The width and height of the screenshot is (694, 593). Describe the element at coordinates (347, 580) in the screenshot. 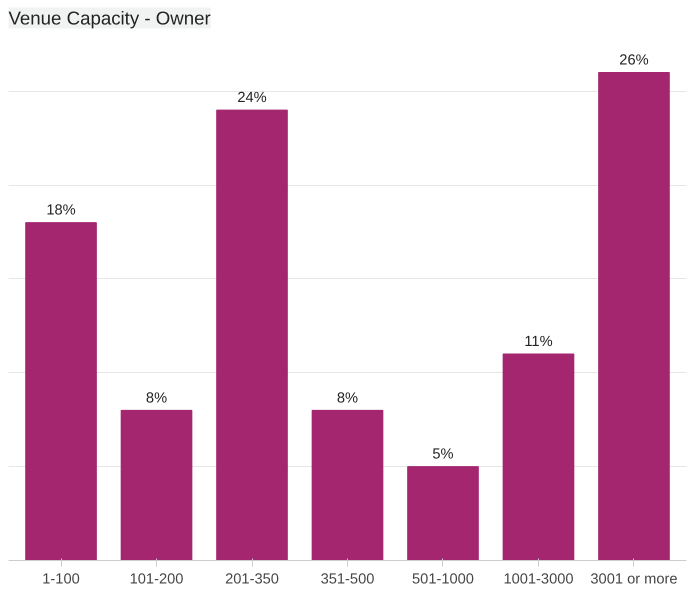

I see `x-tick-label: 351-500` at that location.